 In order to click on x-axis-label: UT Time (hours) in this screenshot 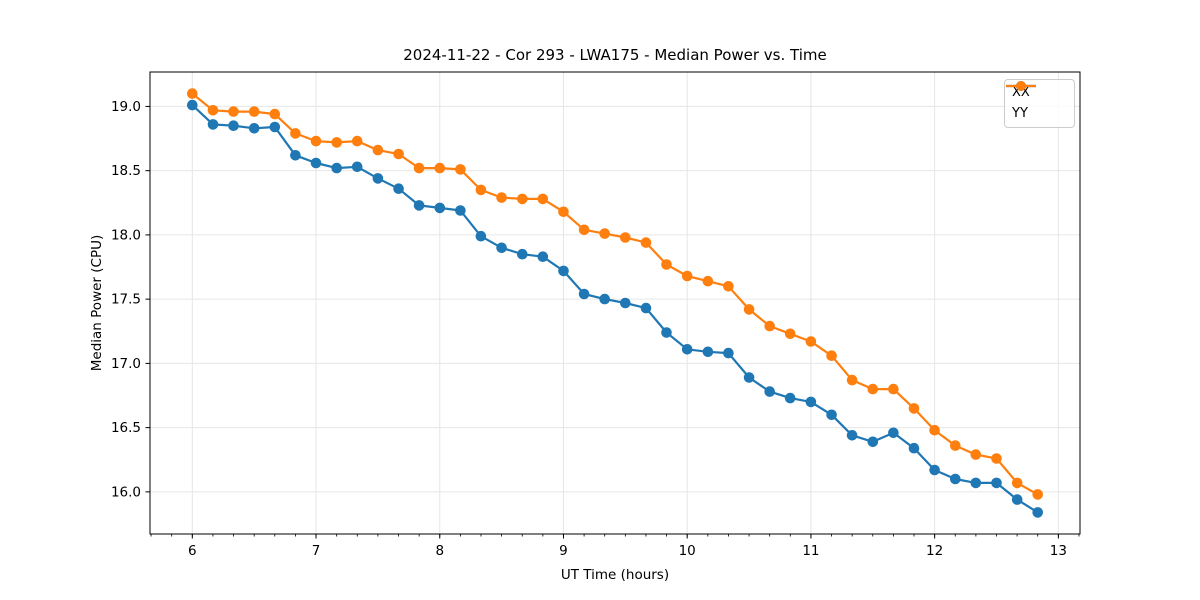, I will do `click(615, 575)`.